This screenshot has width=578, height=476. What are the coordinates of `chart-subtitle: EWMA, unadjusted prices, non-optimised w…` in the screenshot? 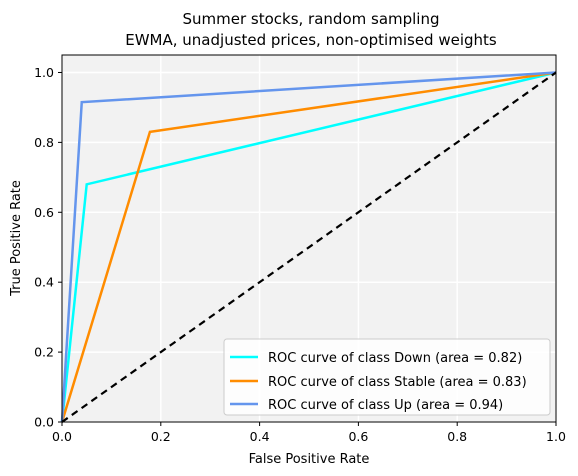 It's located at (311, 40).